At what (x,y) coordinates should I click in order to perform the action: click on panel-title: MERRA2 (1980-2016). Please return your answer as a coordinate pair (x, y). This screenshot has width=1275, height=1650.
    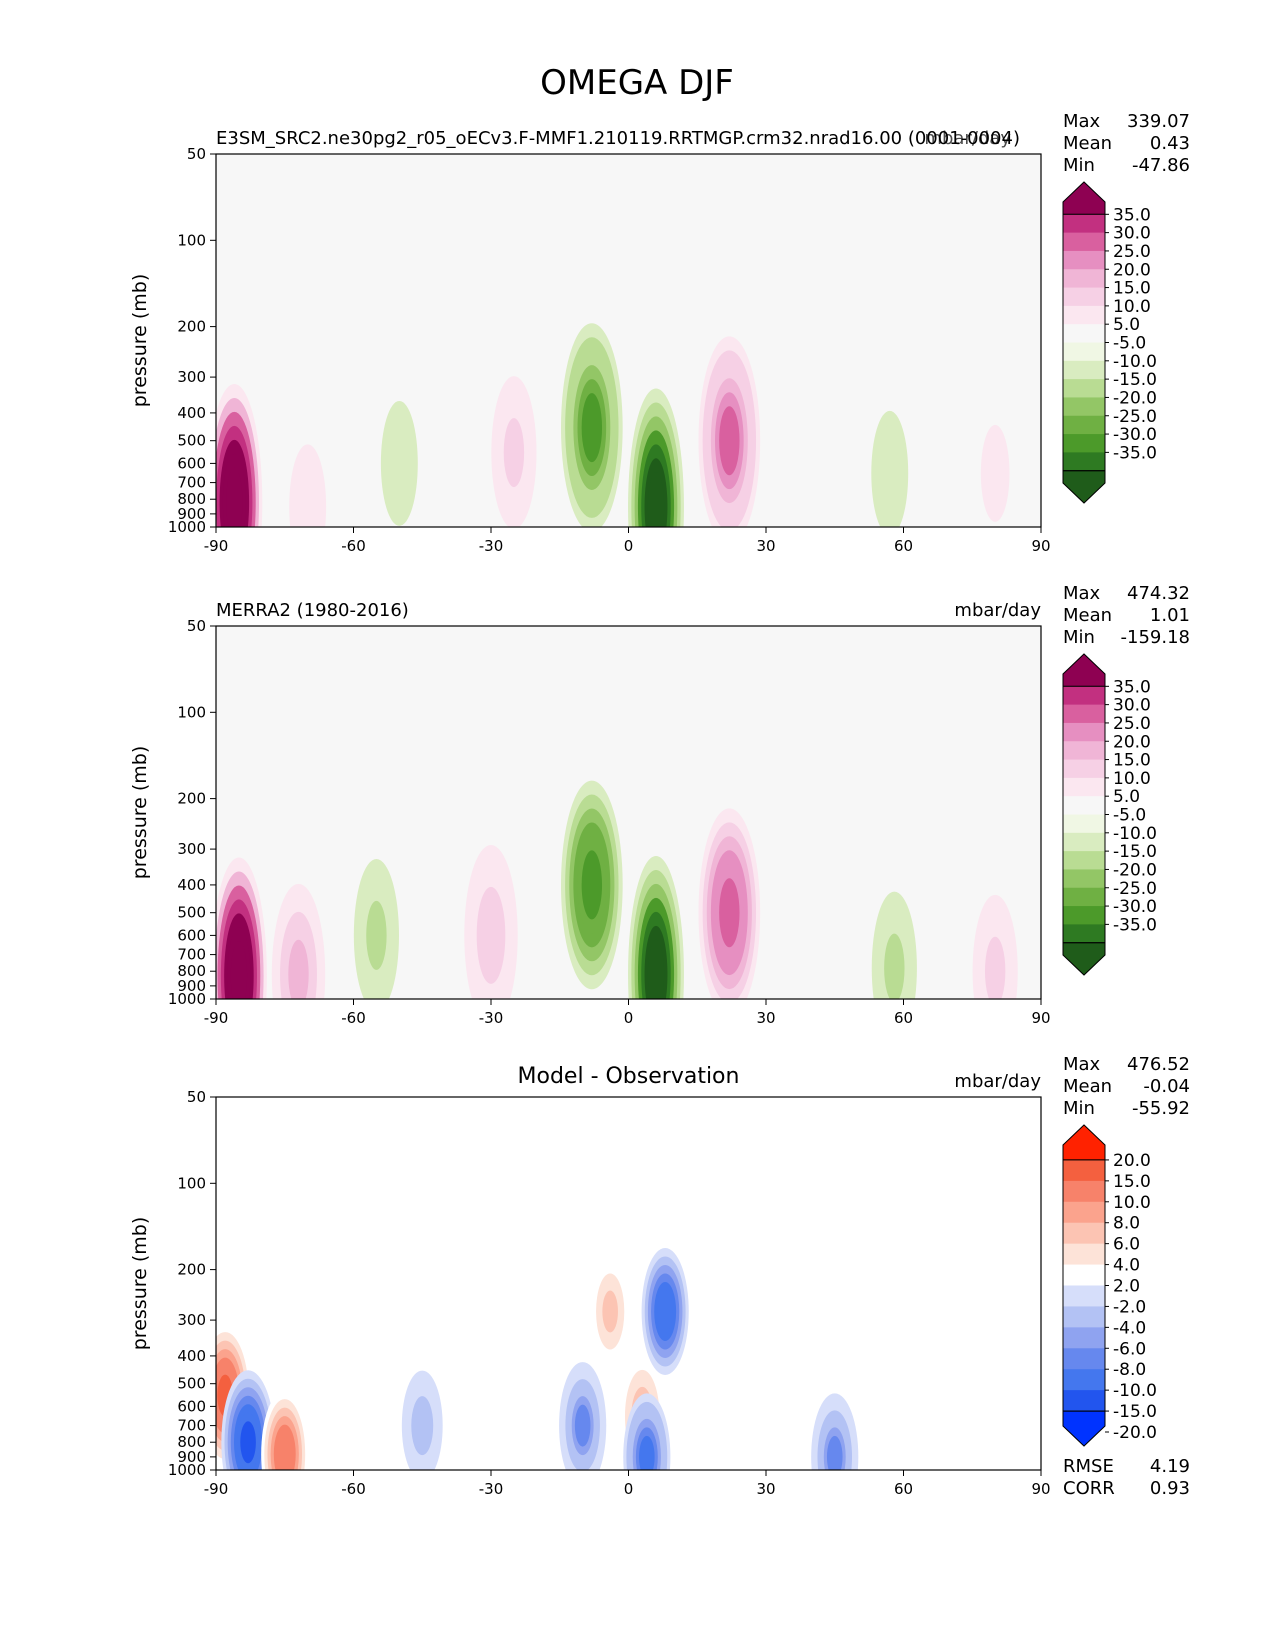
    Looking at the image, I should click on (312, 610).